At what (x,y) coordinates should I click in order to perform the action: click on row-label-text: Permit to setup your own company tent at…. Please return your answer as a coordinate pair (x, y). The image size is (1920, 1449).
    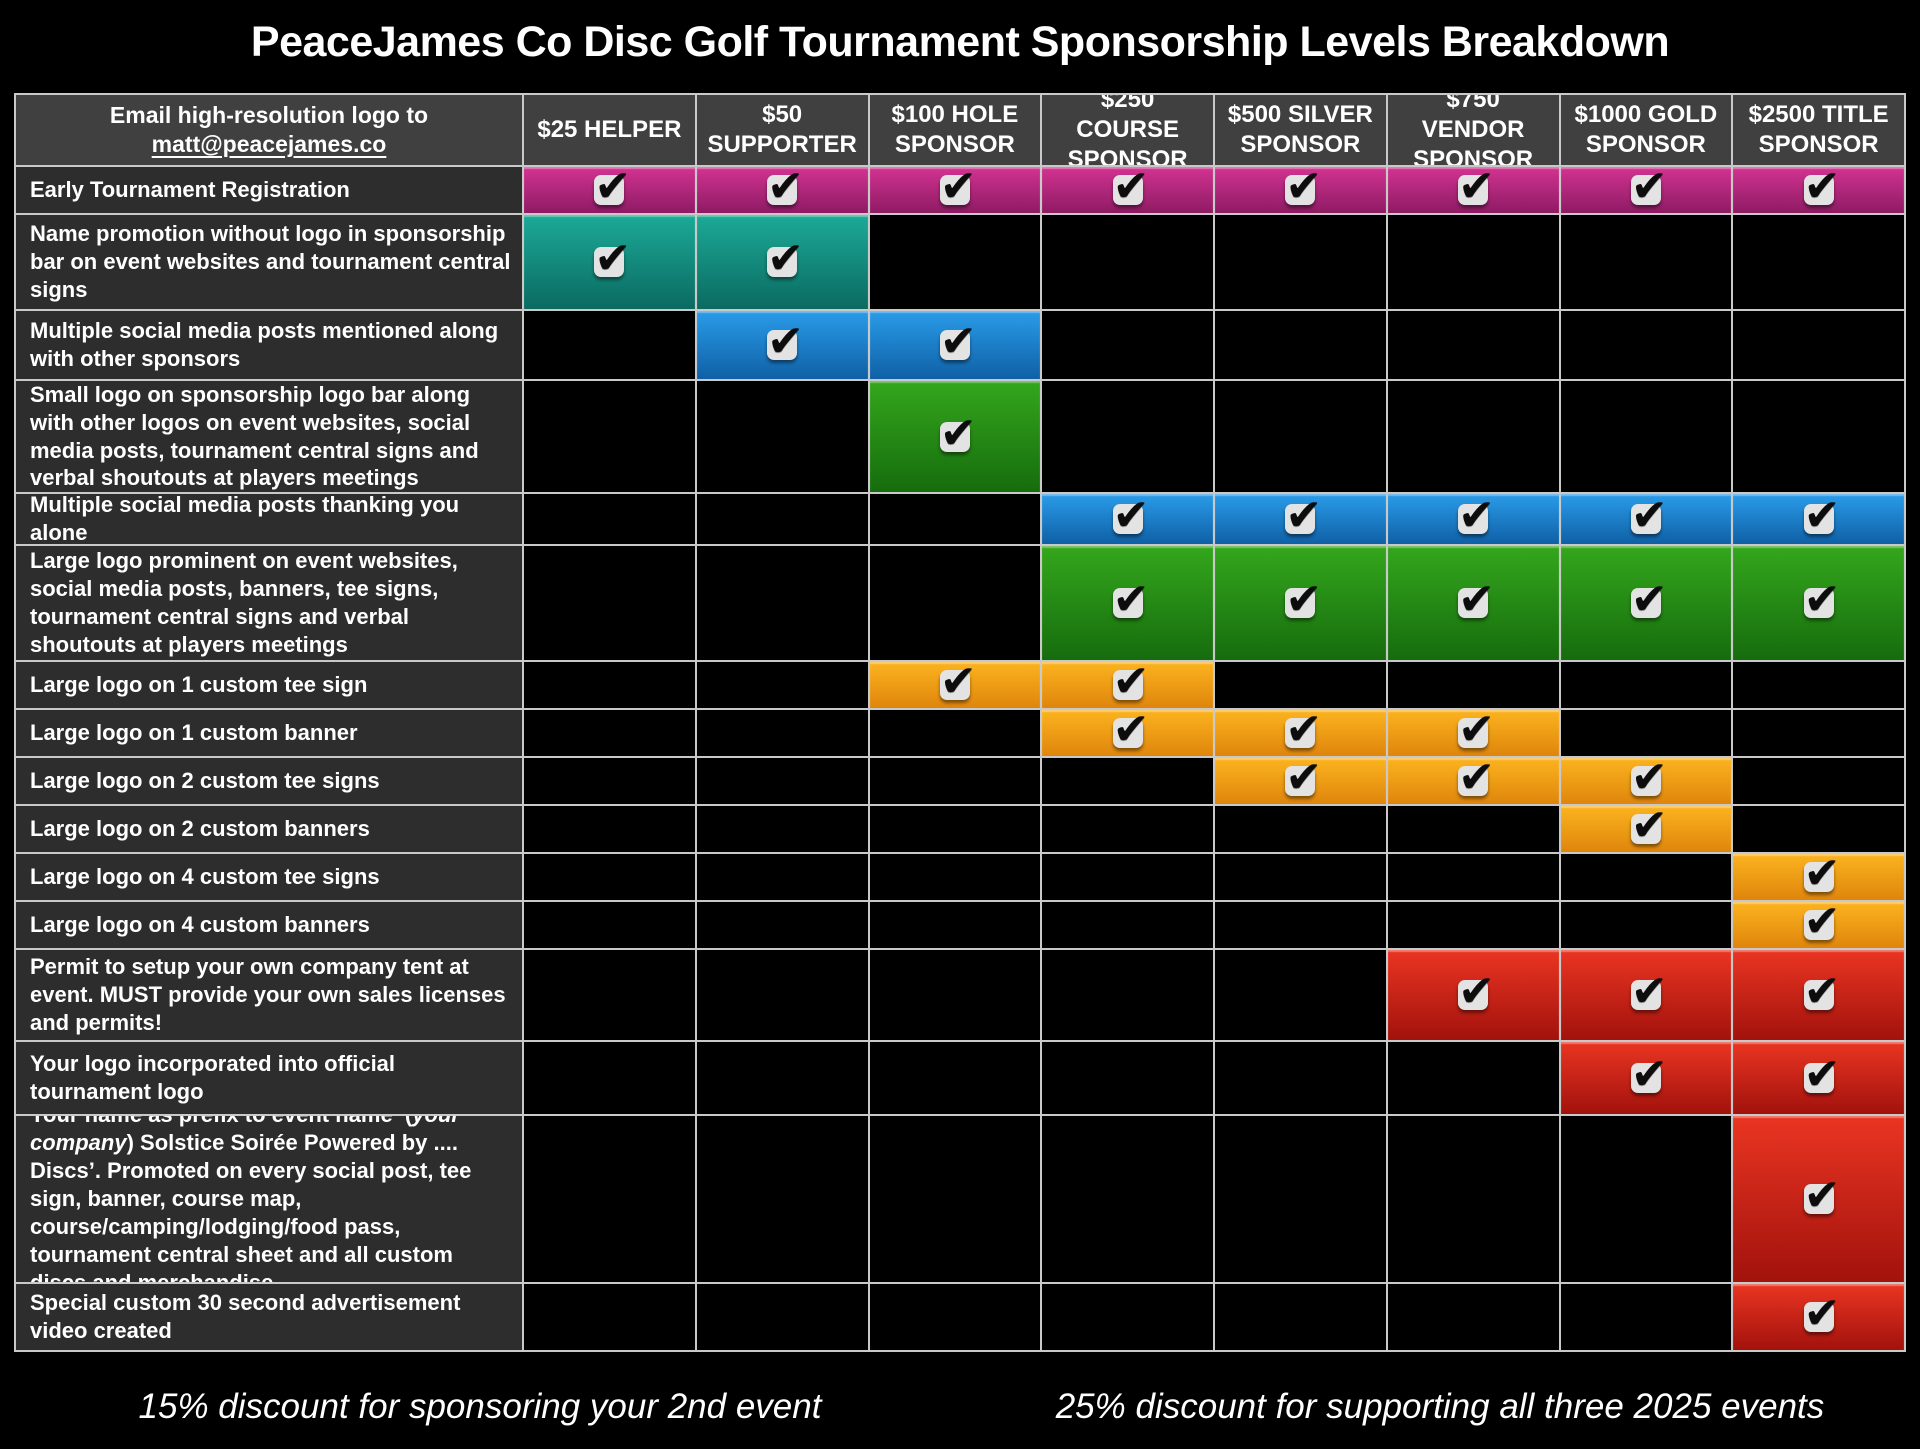
    Looking at the image, I should click on (268, 994).